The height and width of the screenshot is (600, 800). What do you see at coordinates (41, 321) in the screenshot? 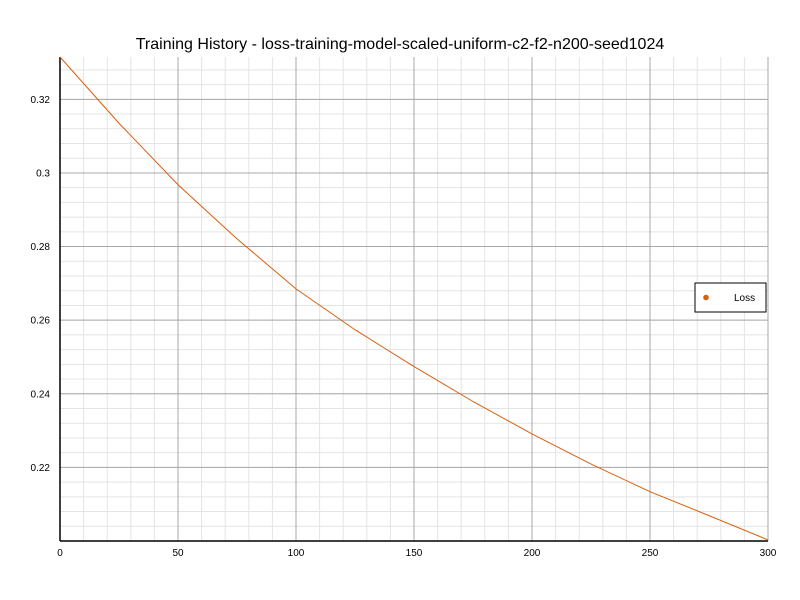
I see `y-tick-label: 0.26` at bounding box center [41, 321].